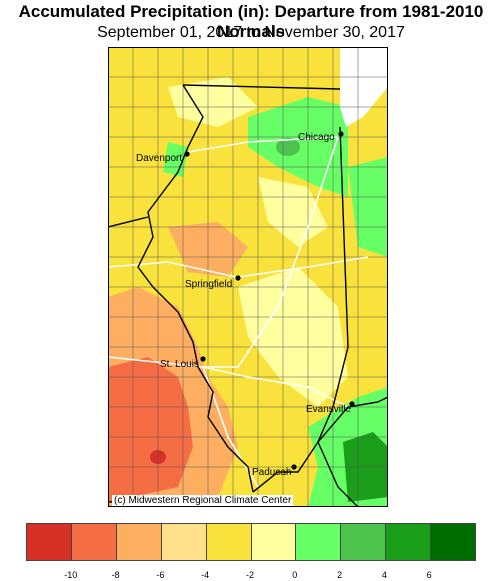 This screenshot has height=581, width=502. Describe the element at coordinates (251, 32) in the screenshot. I see `map-subtitle: September 01, 2017 to November 30, 2017` at that location.